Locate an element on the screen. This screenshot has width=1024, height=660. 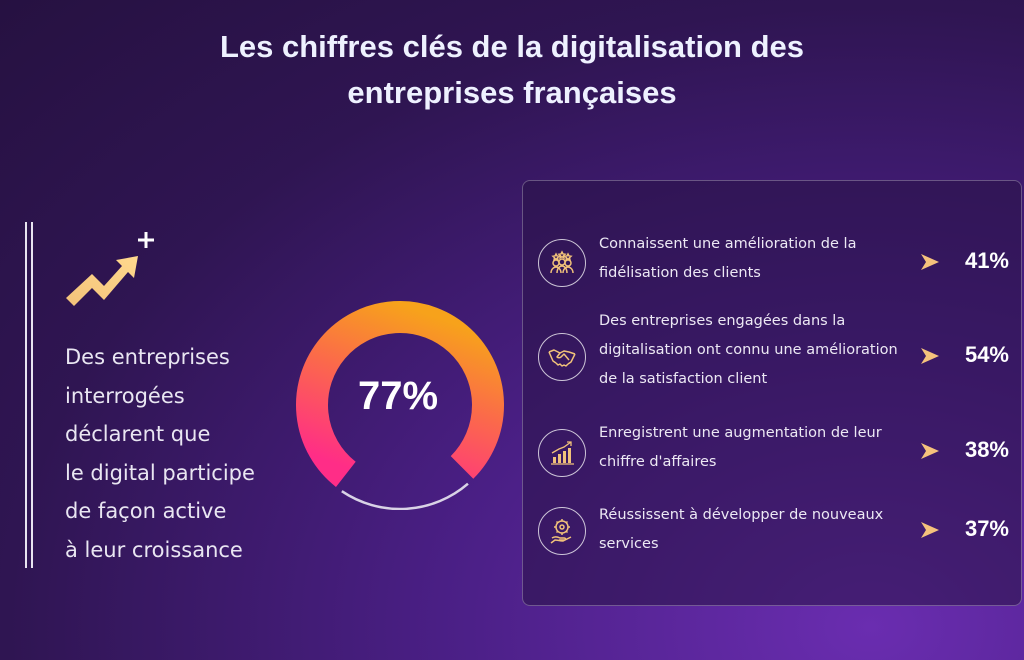
new-services-icon is located at coordinates (562, 531).